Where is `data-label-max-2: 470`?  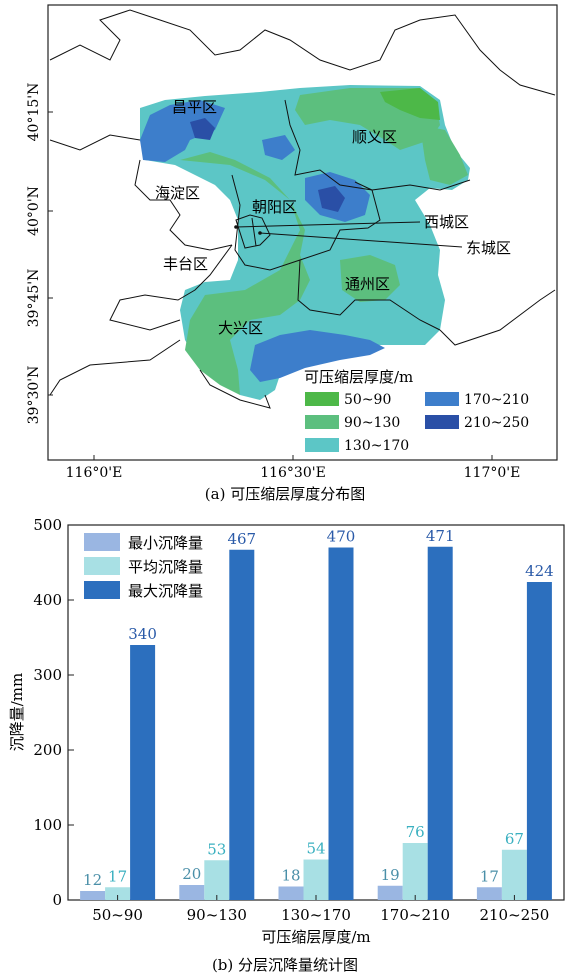
data-label-max-2: 470 is located at coordinates (341, 537).